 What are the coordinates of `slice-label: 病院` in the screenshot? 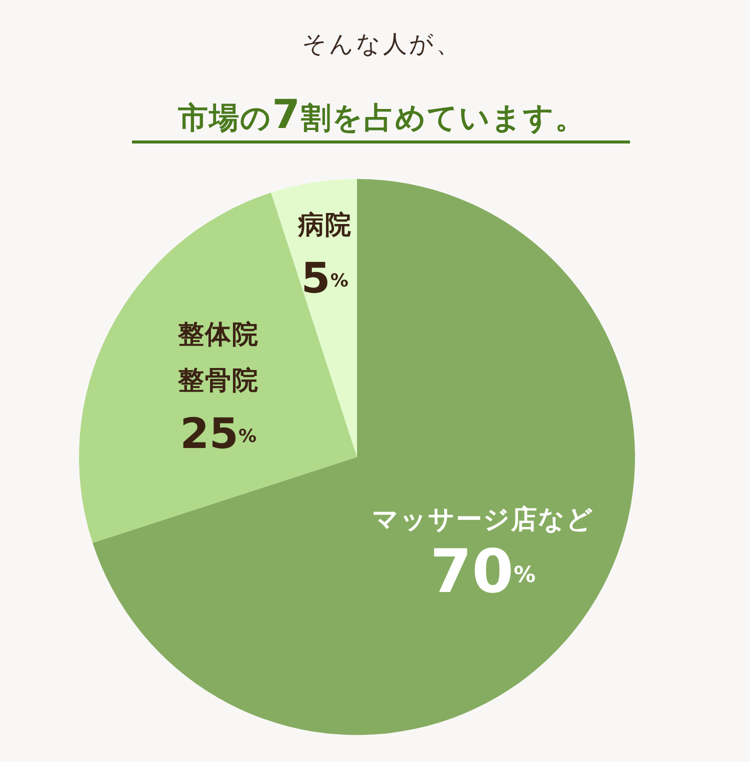 It's located at (324, 225).